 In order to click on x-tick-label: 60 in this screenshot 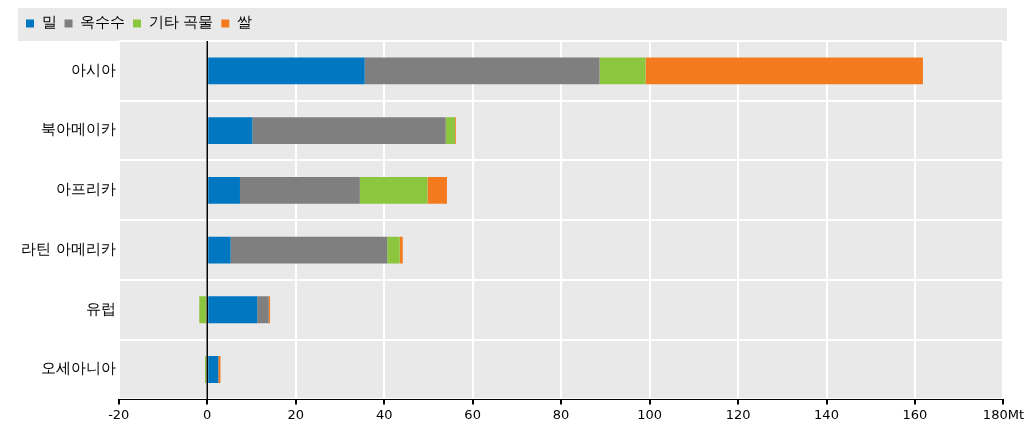, I will do `click(472, 414)`.